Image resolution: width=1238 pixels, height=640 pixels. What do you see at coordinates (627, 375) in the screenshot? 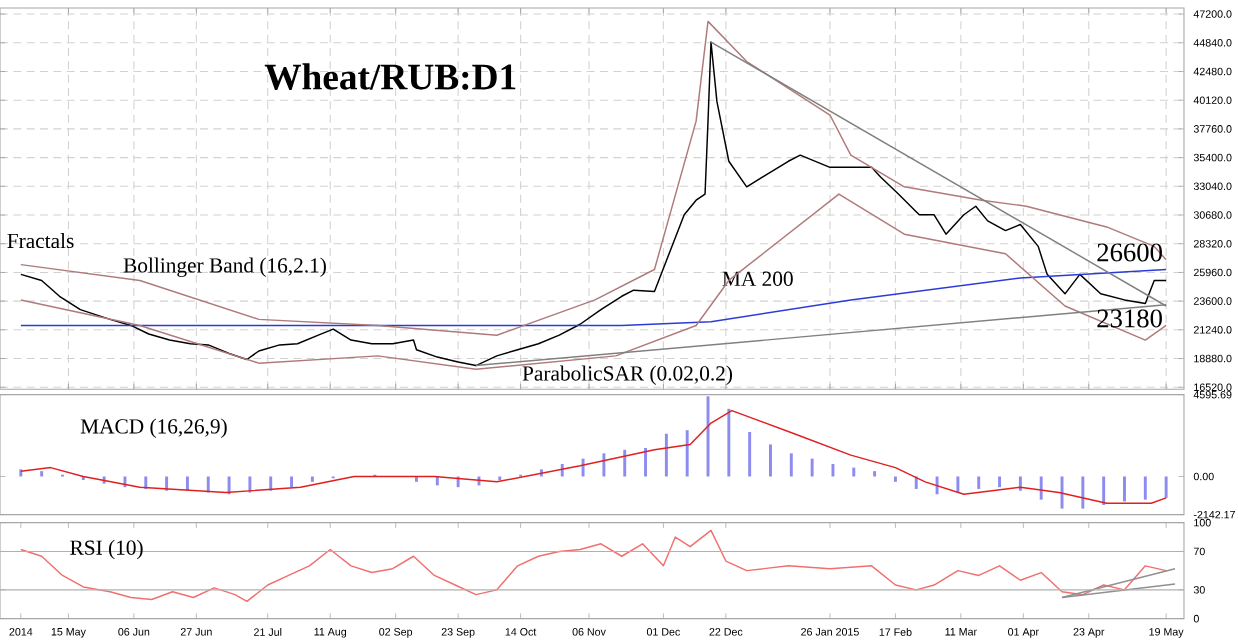
I see `annotation: ParabolicSAR (0.02,0.2)` at bounding box center [627, 375].